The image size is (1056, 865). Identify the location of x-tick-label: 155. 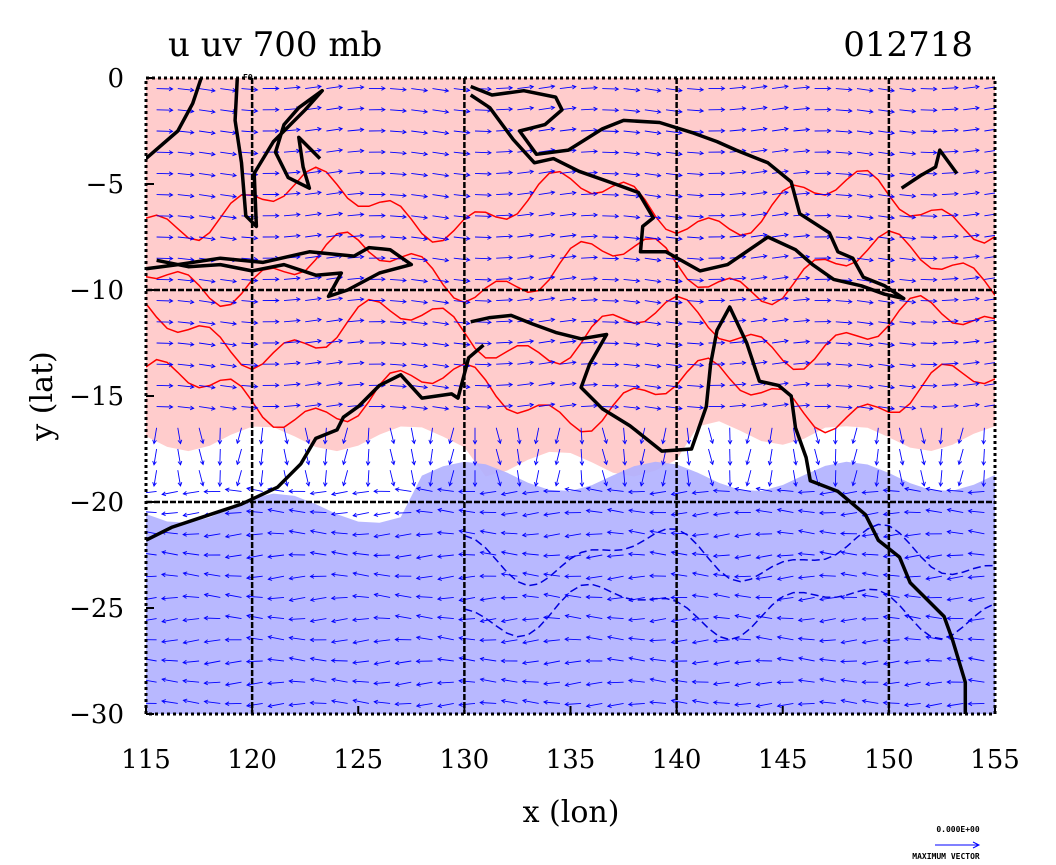
(995, 760).